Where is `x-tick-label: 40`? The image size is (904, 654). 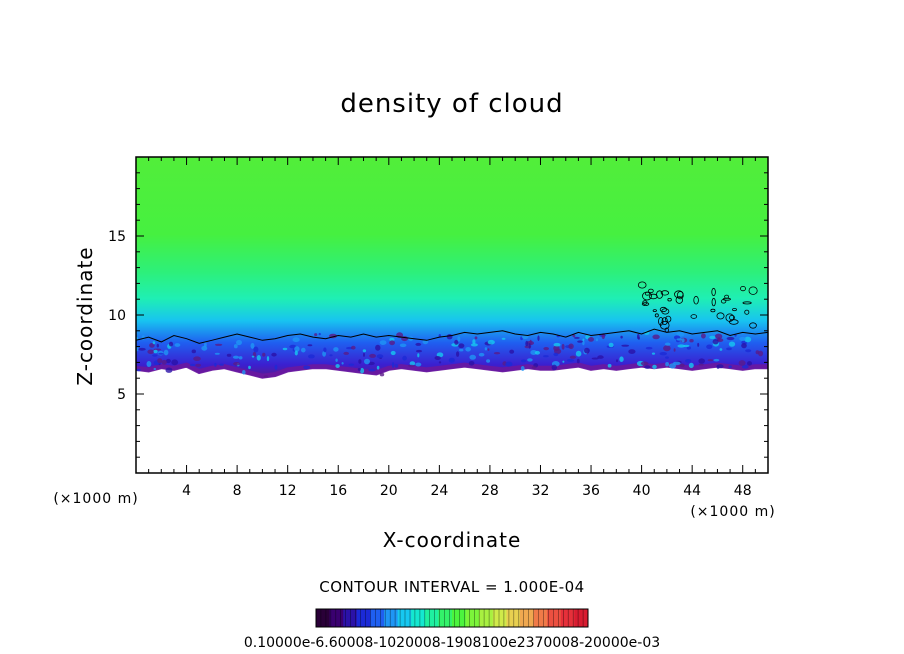 x-tick-label: 40 is located at coordinates (642, 491).